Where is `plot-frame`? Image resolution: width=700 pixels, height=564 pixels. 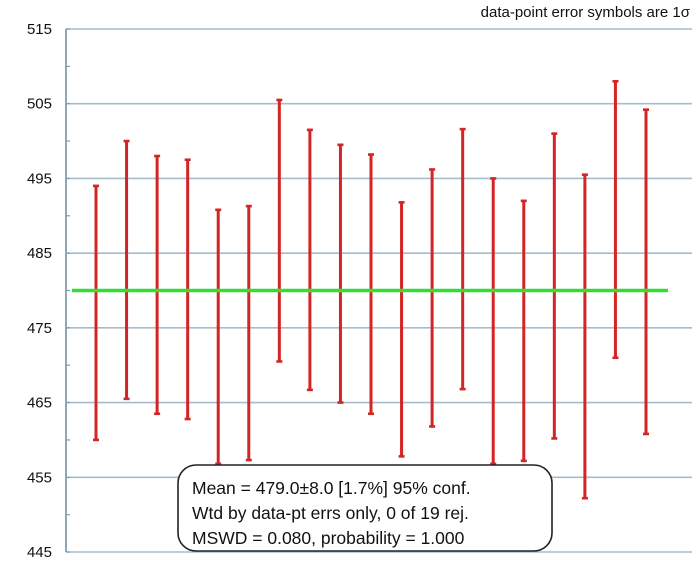
plot-frame is located at coordinates (67, 290).